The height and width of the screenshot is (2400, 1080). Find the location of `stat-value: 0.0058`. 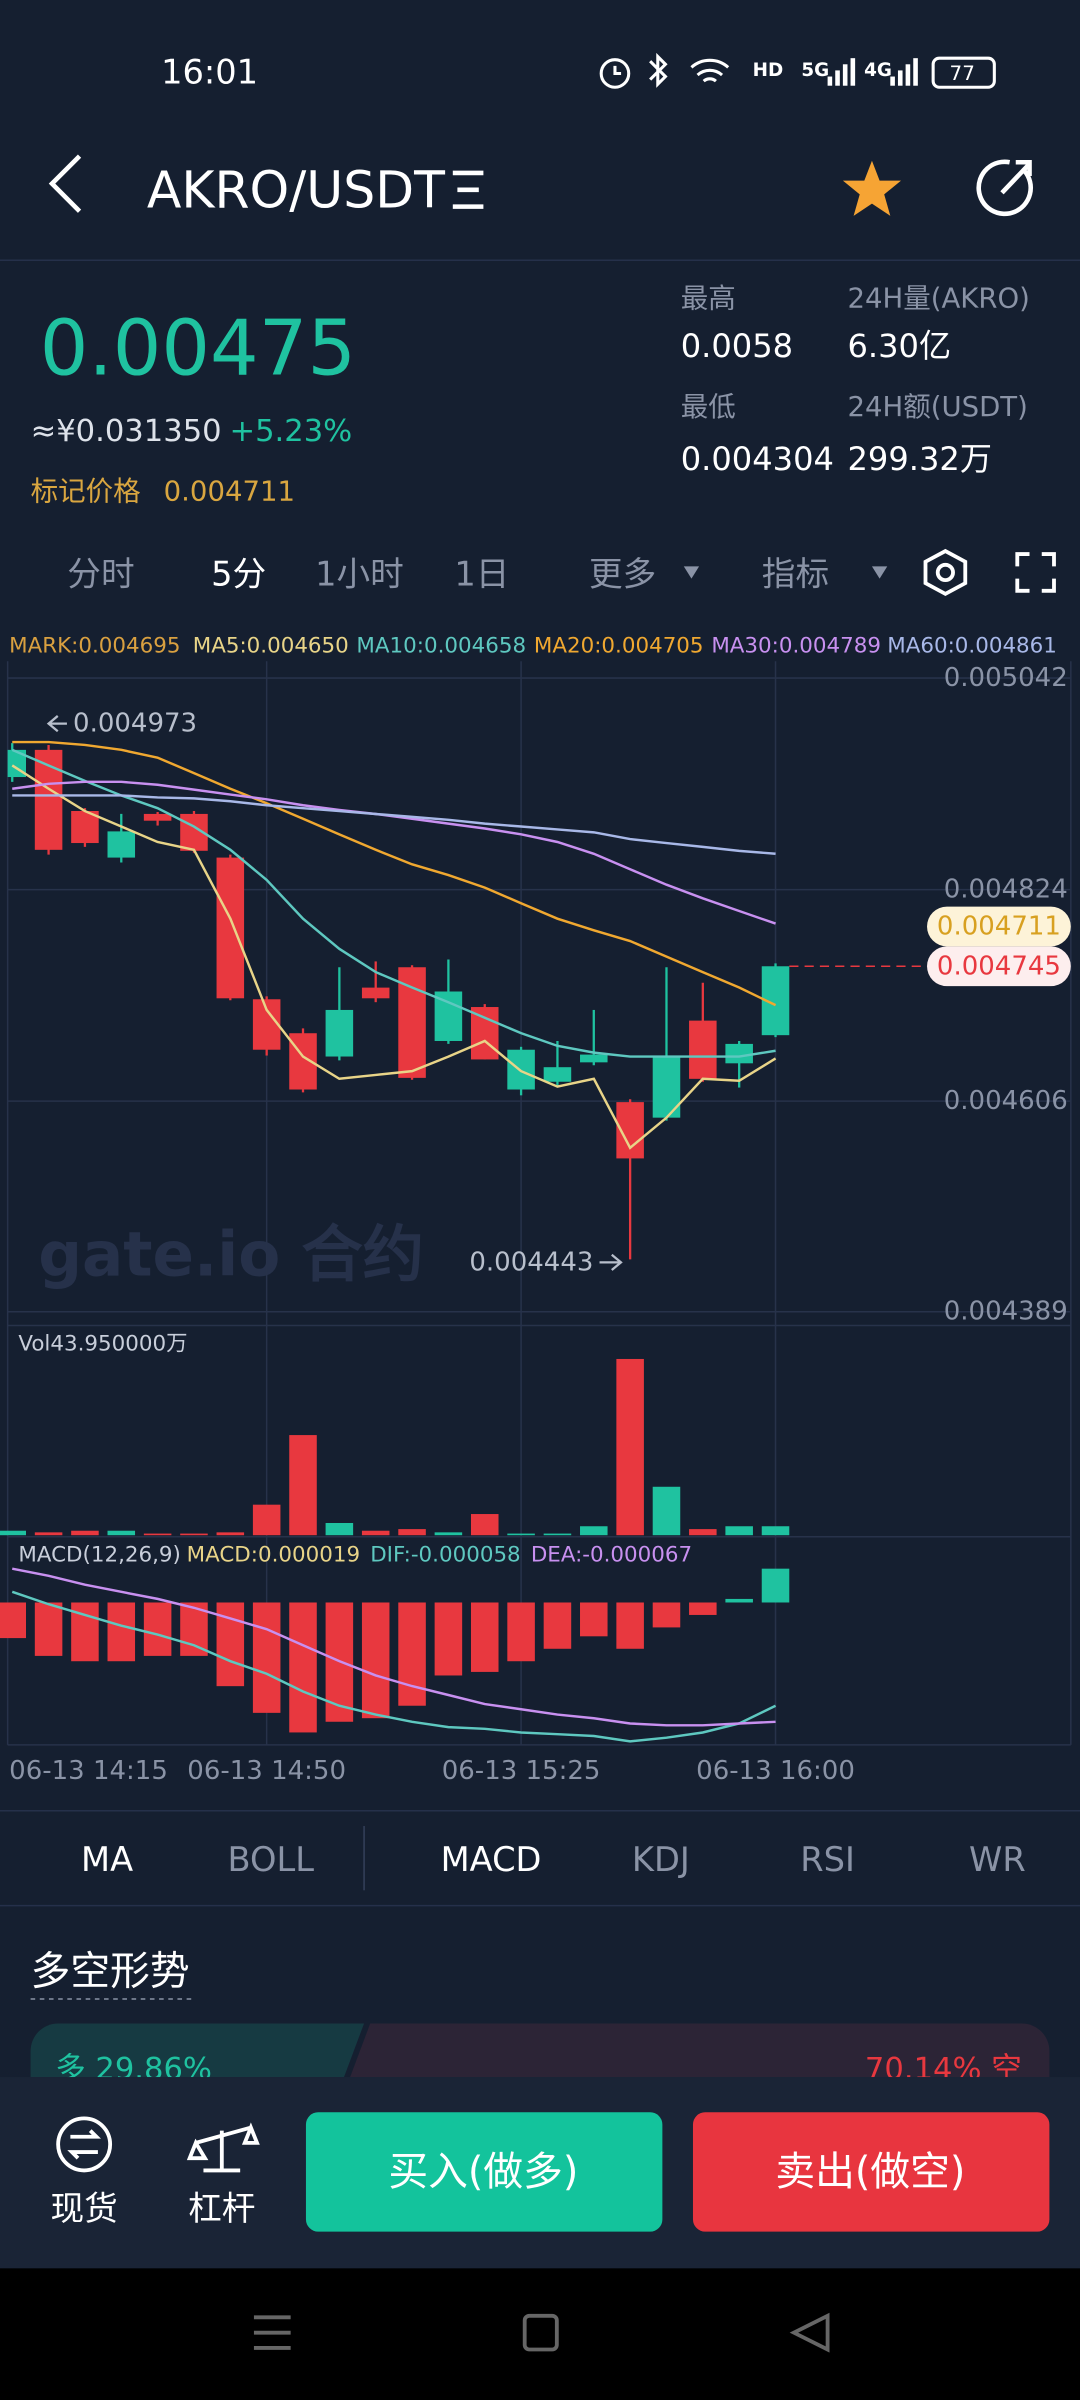

stat-value: 0.0058 is located at coordinates (737, 346).